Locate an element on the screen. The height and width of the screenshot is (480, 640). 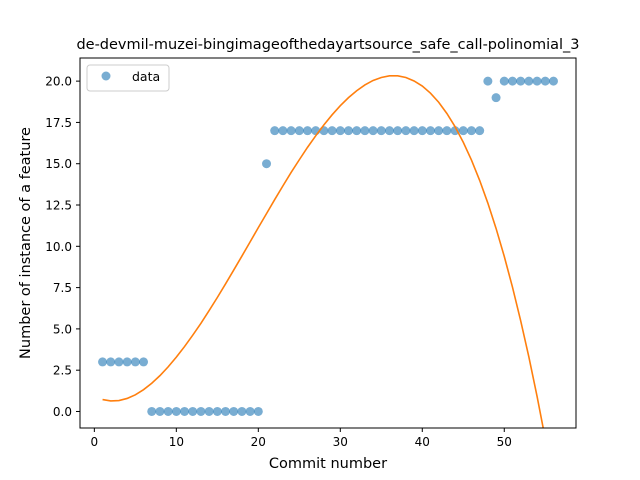
legend-box is located at coordinates (128, 78).